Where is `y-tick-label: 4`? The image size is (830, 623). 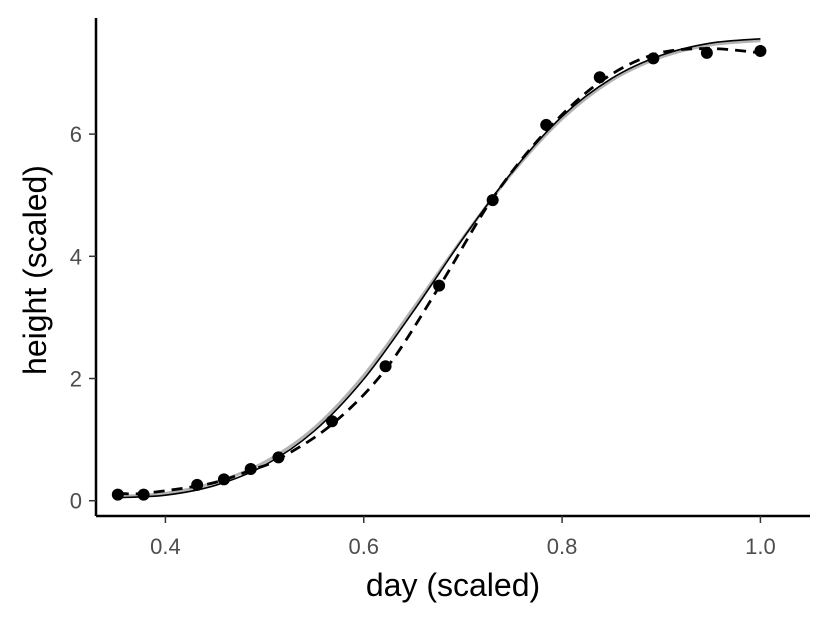 y-tick-label: 4 is located at coordinates (76, 256).